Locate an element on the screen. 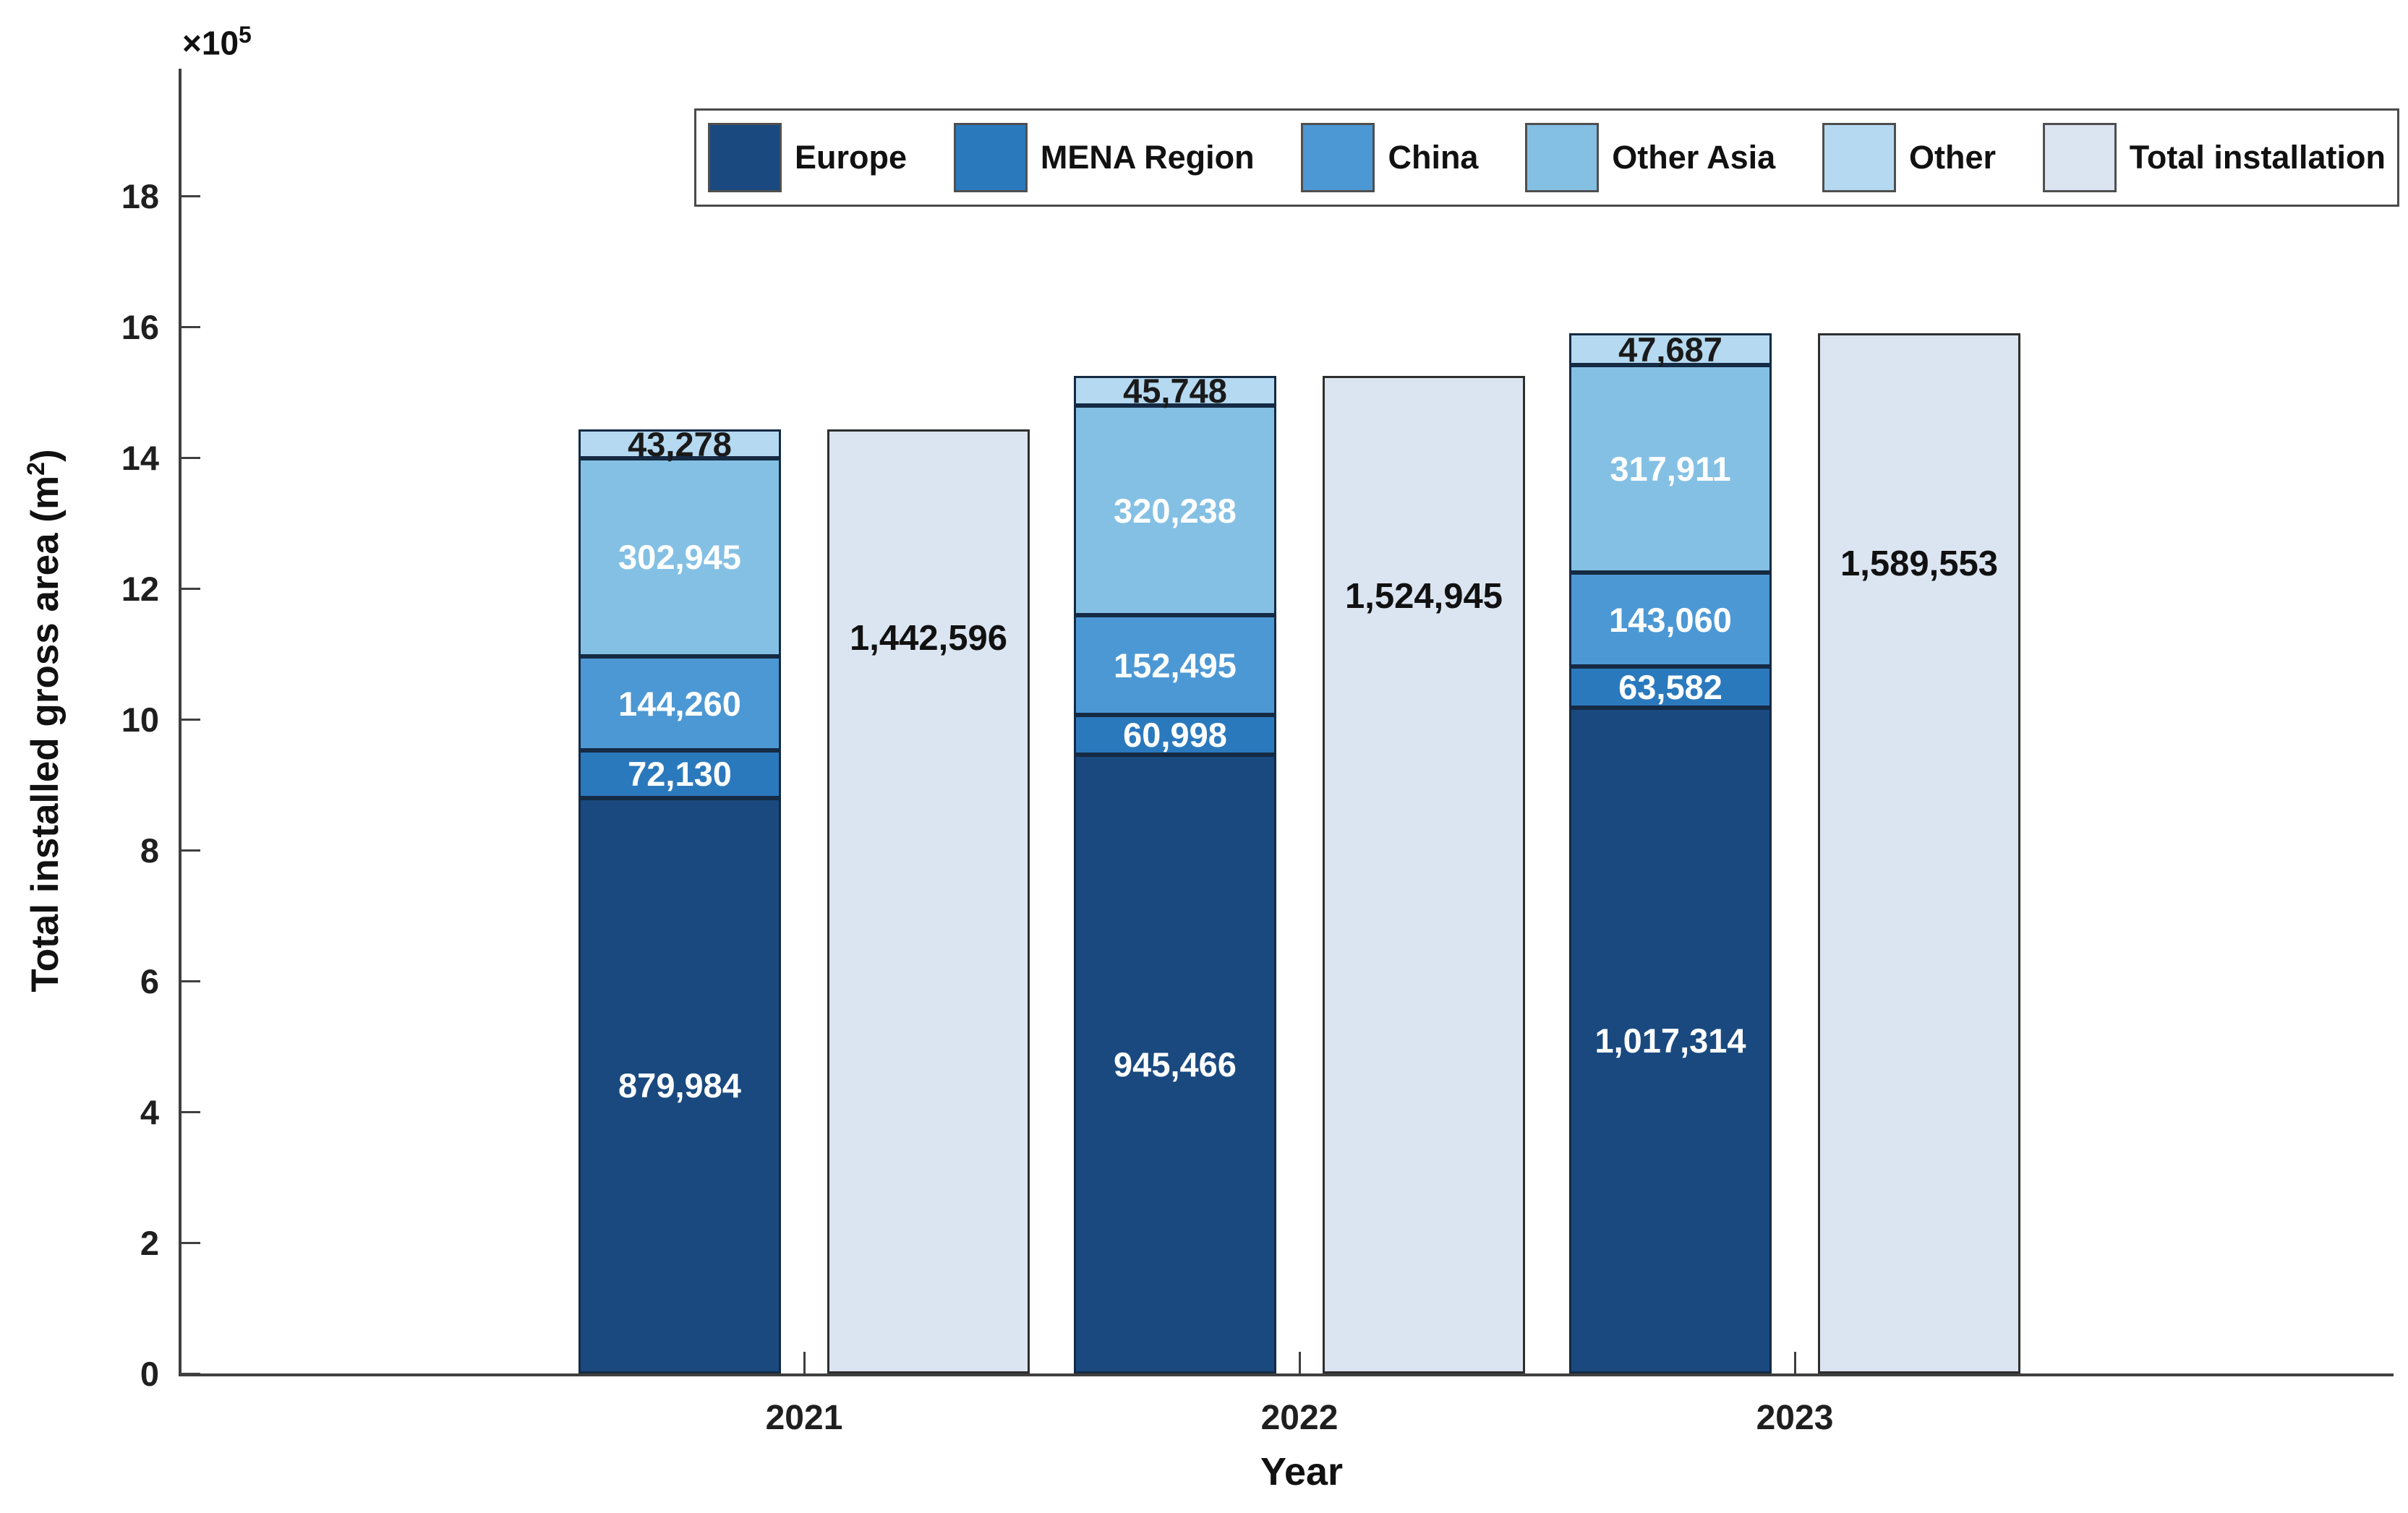 Image resolution: width=2408 pixels, height=1513 pixels. x-tick-label: 2023 is located at coordinates (1795, 1418).